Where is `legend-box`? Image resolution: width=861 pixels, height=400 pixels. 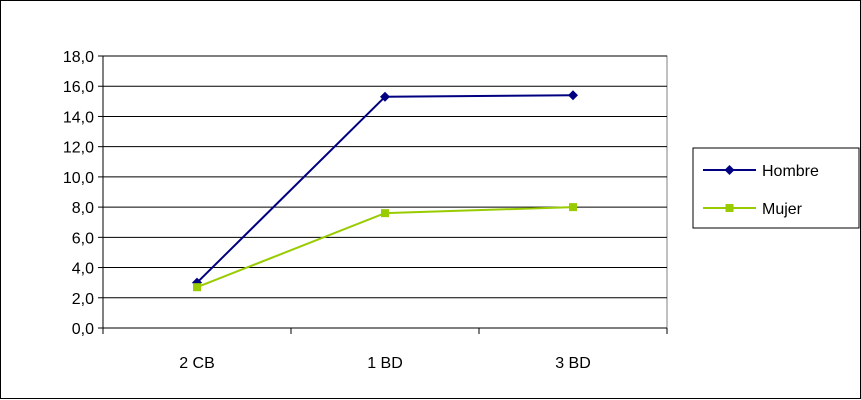 legend-box is located at coordinates (776, 188).